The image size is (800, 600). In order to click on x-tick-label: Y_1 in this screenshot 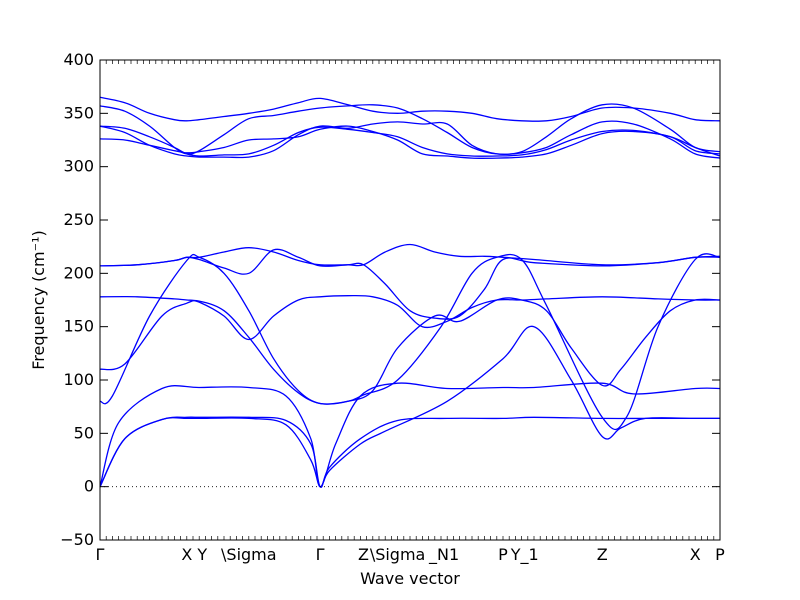, I will do `click(524, 555)`.